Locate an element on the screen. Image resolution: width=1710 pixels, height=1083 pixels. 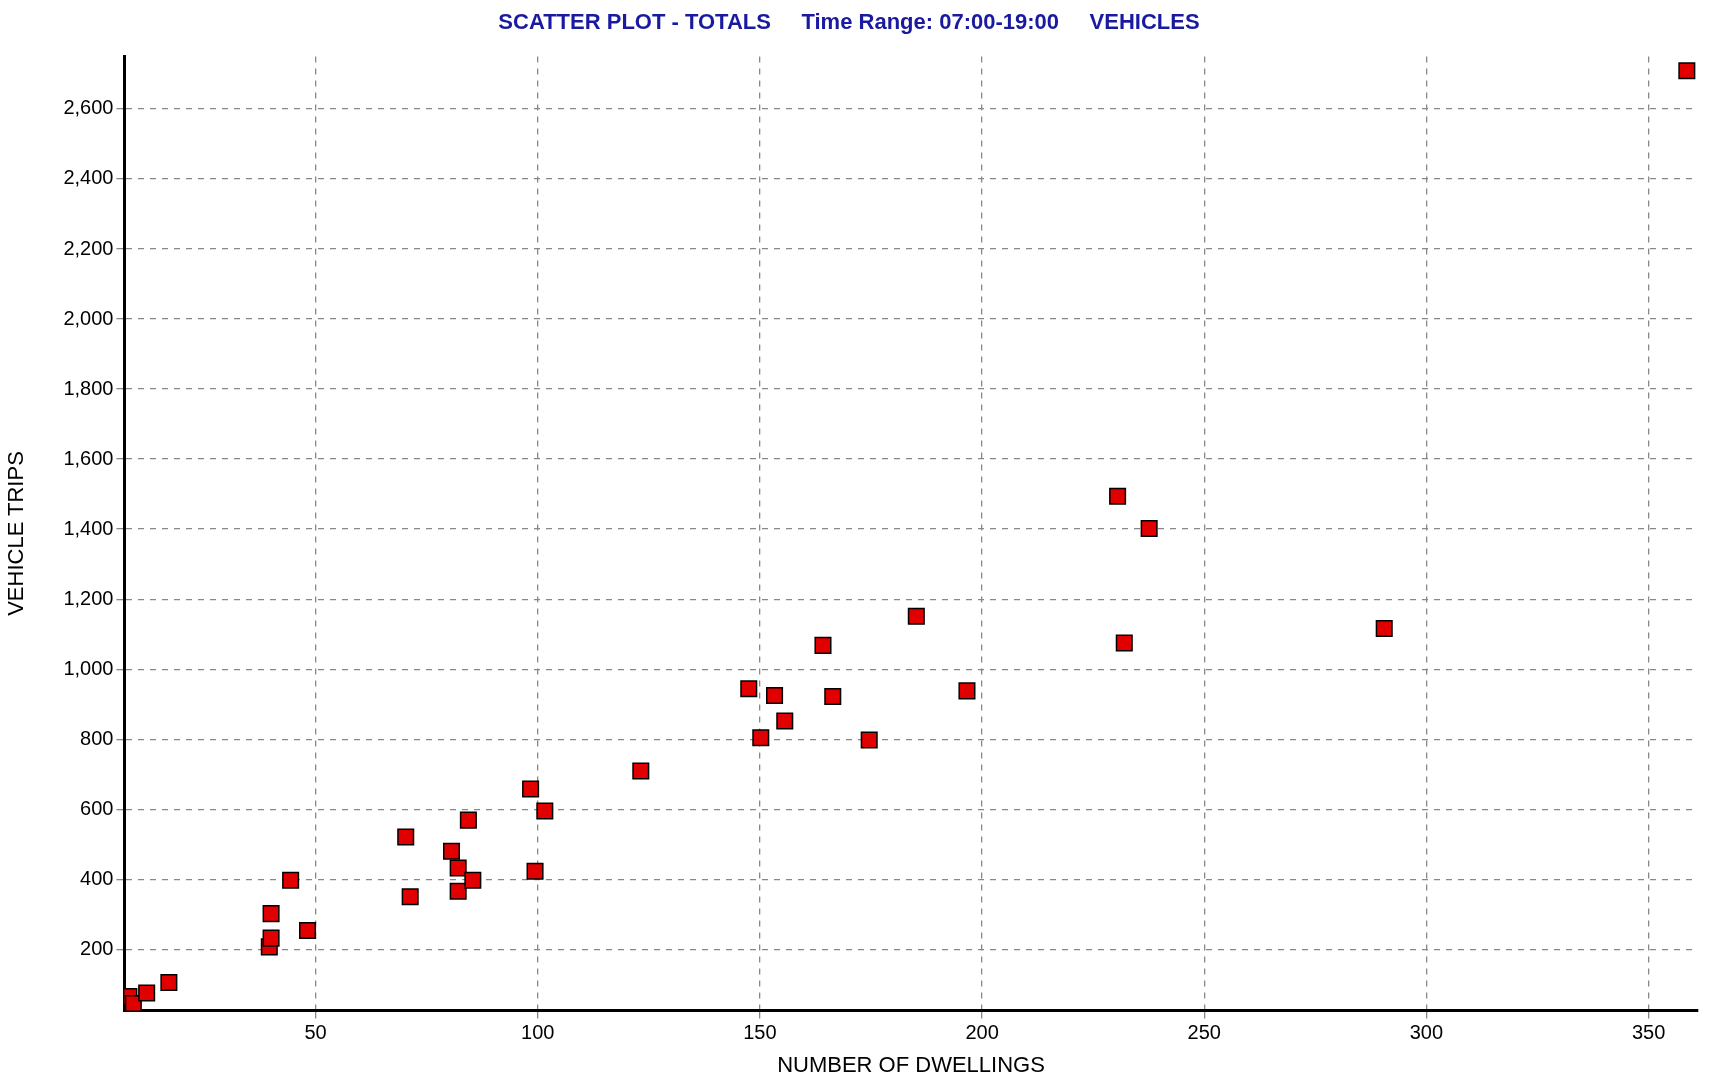
y-tick-label: 2,200 is located at coordinates (88, 247).